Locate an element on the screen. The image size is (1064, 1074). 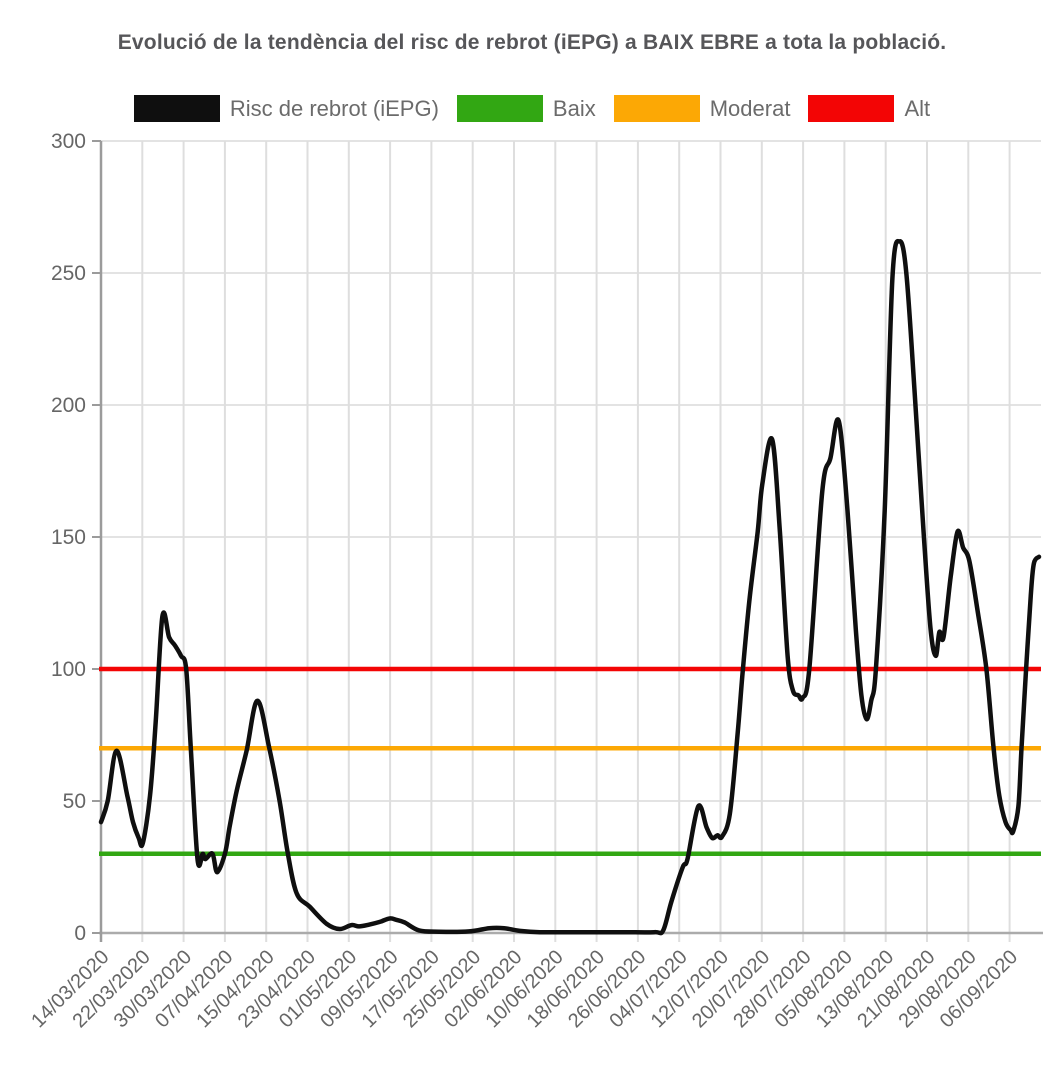
legend-label-moderat: Moderat is located at coordinates (750, 108).